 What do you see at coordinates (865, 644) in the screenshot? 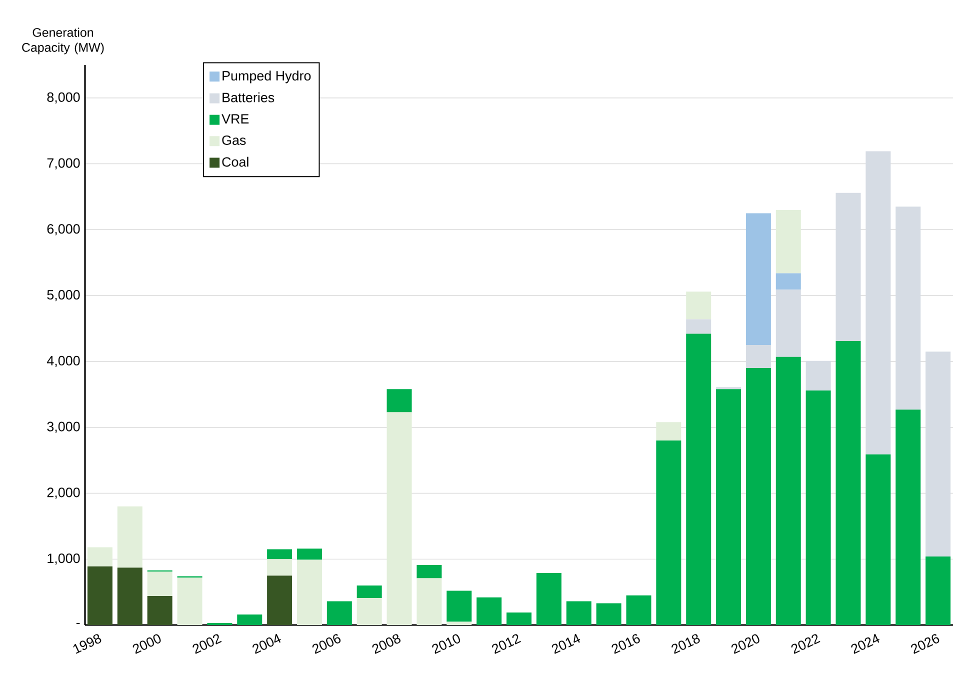
I see `x-tick-label: 2024` at bounding box center [865, 644].